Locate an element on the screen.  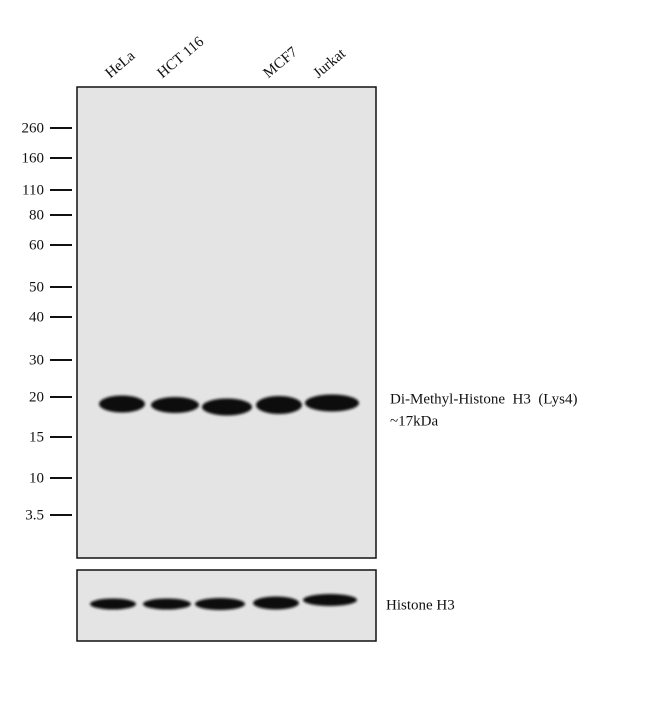
main-bands is located at coordinates (229, 405).